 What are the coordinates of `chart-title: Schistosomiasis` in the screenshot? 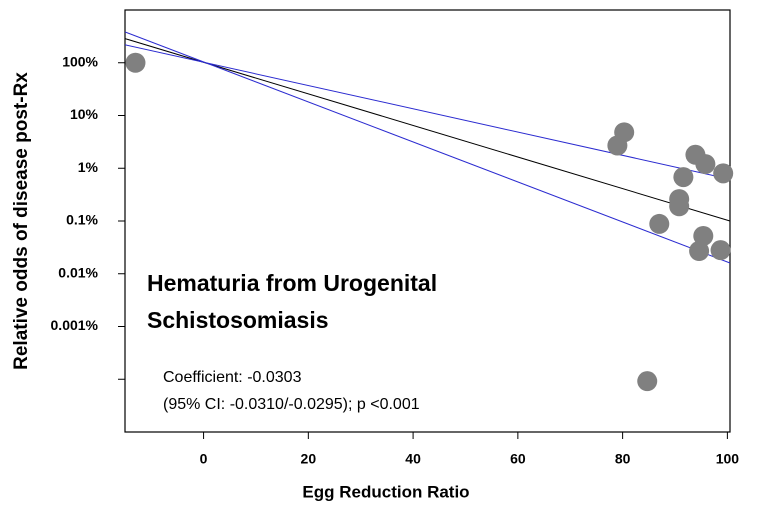 It's located at (238, 320).